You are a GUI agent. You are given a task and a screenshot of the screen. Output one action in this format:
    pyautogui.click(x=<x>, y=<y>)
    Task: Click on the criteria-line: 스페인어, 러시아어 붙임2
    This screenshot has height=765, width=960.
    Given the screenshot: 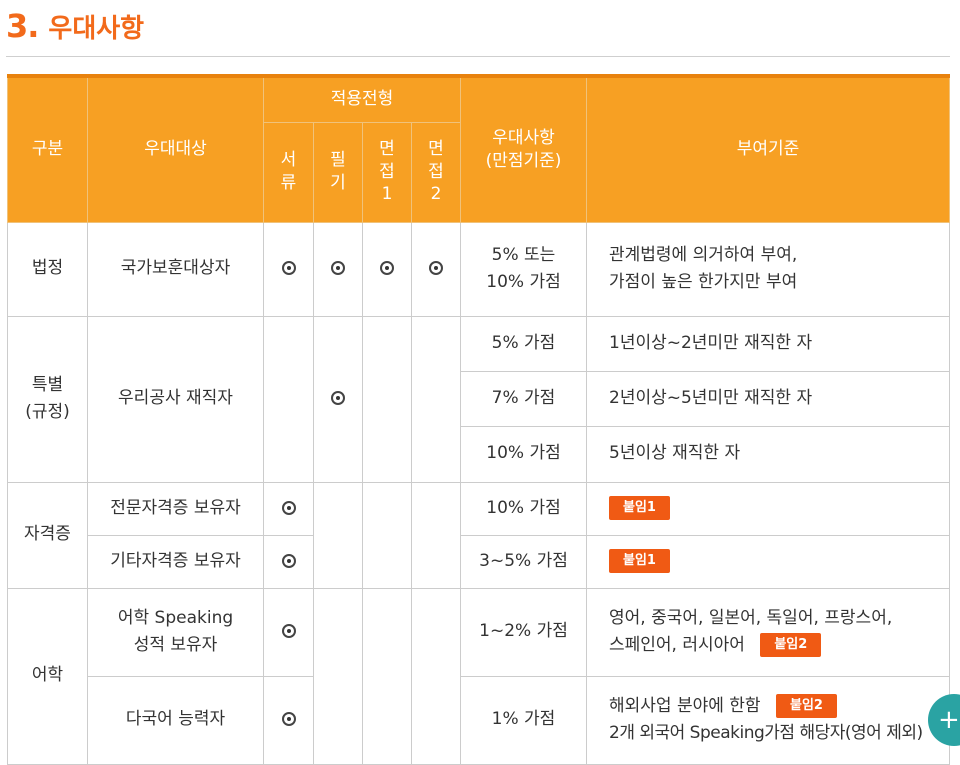 What is the action you would take?
    pyautogui.click(x=779, y=645)
    